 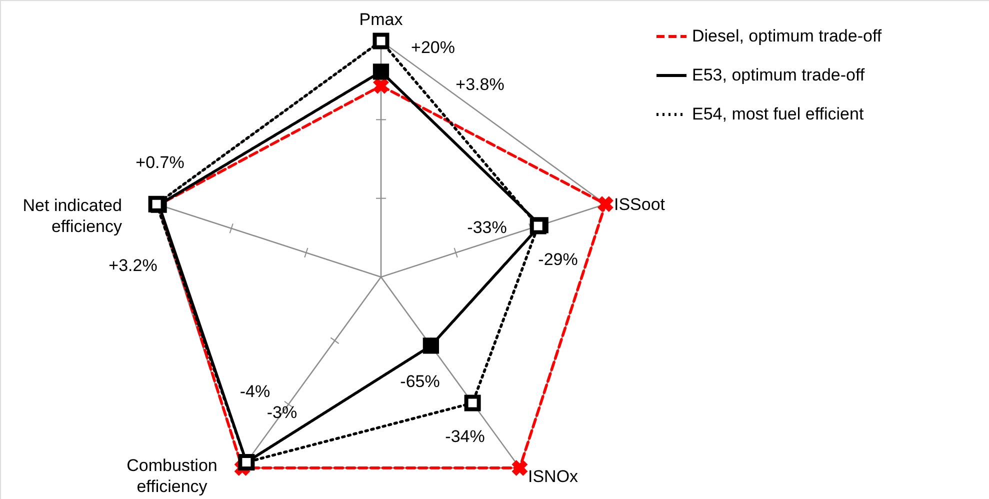 What do you see at coordinates (787, 36) in the screenshot?
I see `legend-label: Diesel, optimum trade-off` at bounding box center [787, 36].